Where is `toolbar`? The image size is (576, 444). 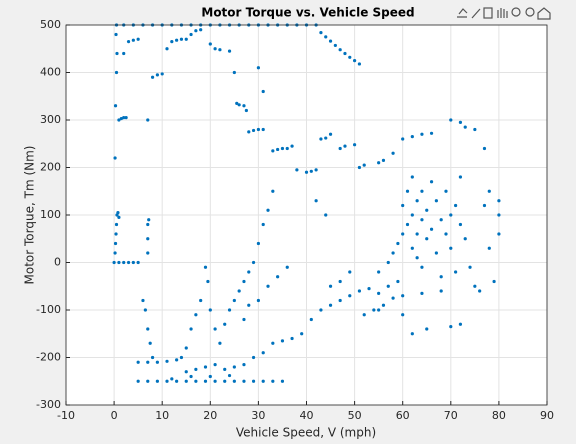 toolbar is located at coordinates (504, 13).